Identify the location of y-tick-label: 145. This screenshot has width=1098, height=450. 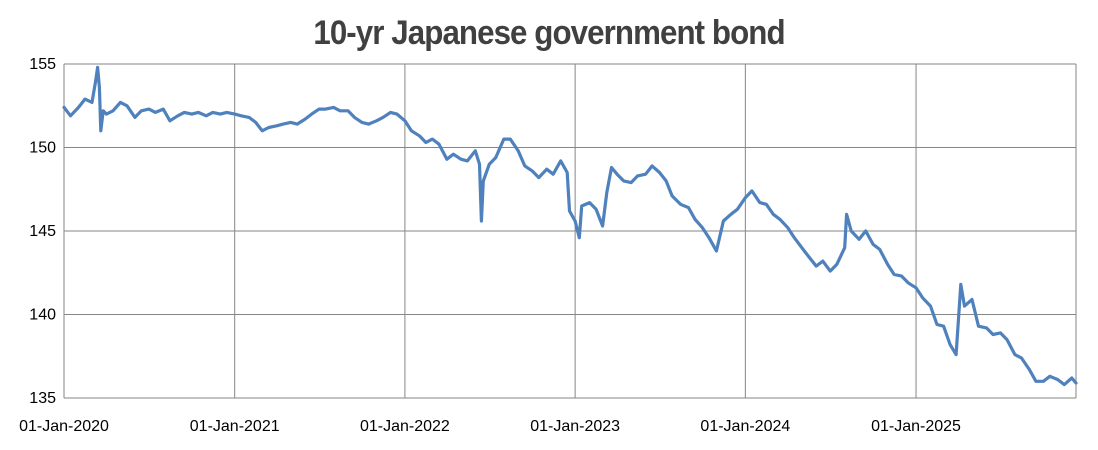
(42, 231).